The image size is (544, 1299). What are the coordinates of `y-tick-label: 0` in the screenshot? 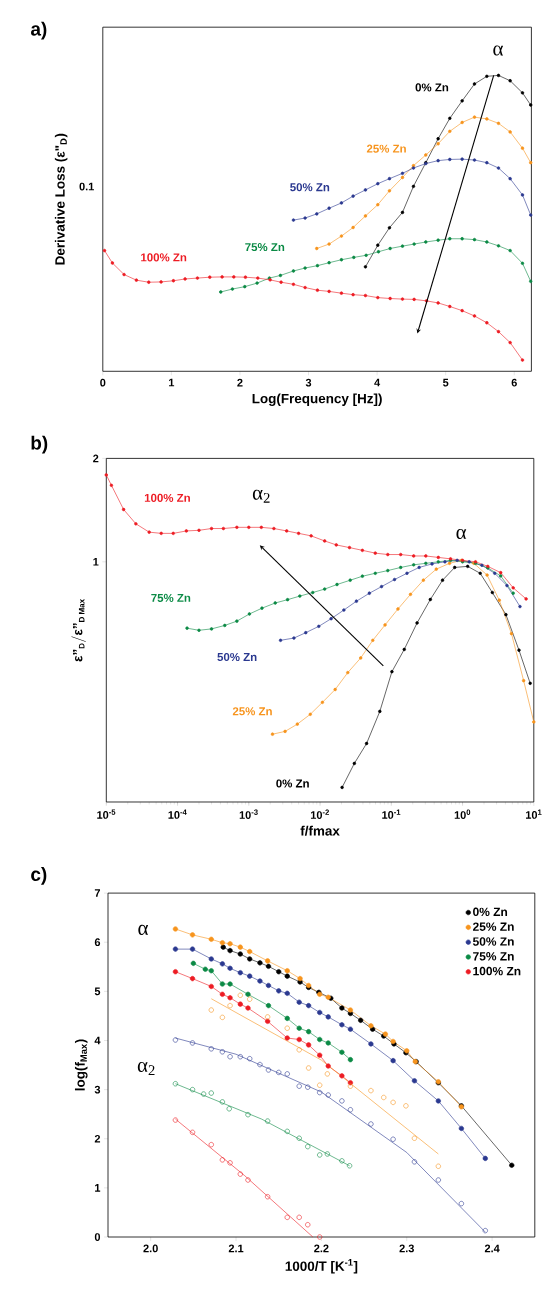 It's located at (97, 1237).